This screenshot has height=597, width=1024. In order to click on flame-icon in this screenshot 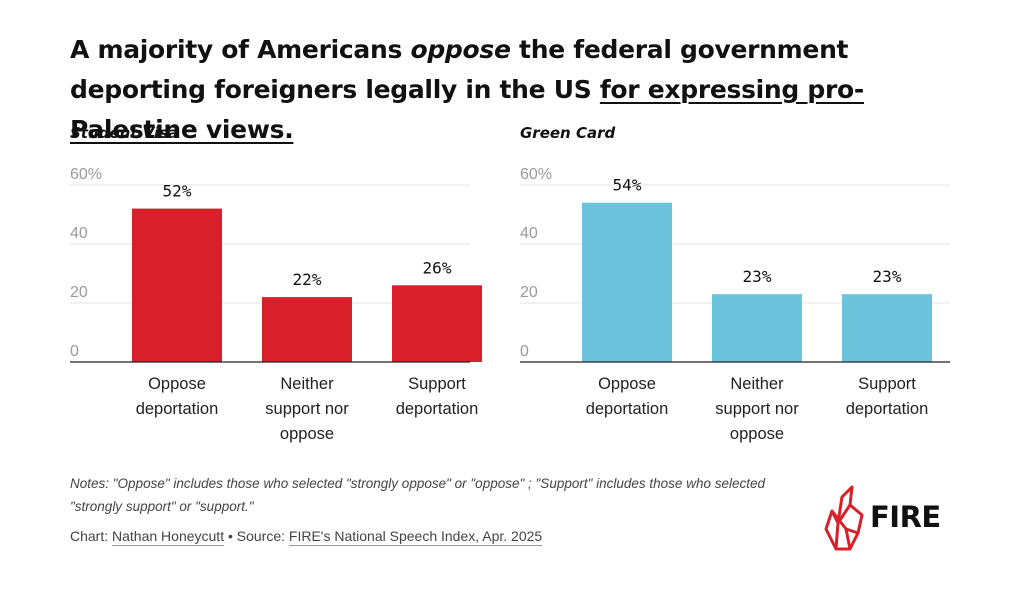, I will do `click(844, 518)`.